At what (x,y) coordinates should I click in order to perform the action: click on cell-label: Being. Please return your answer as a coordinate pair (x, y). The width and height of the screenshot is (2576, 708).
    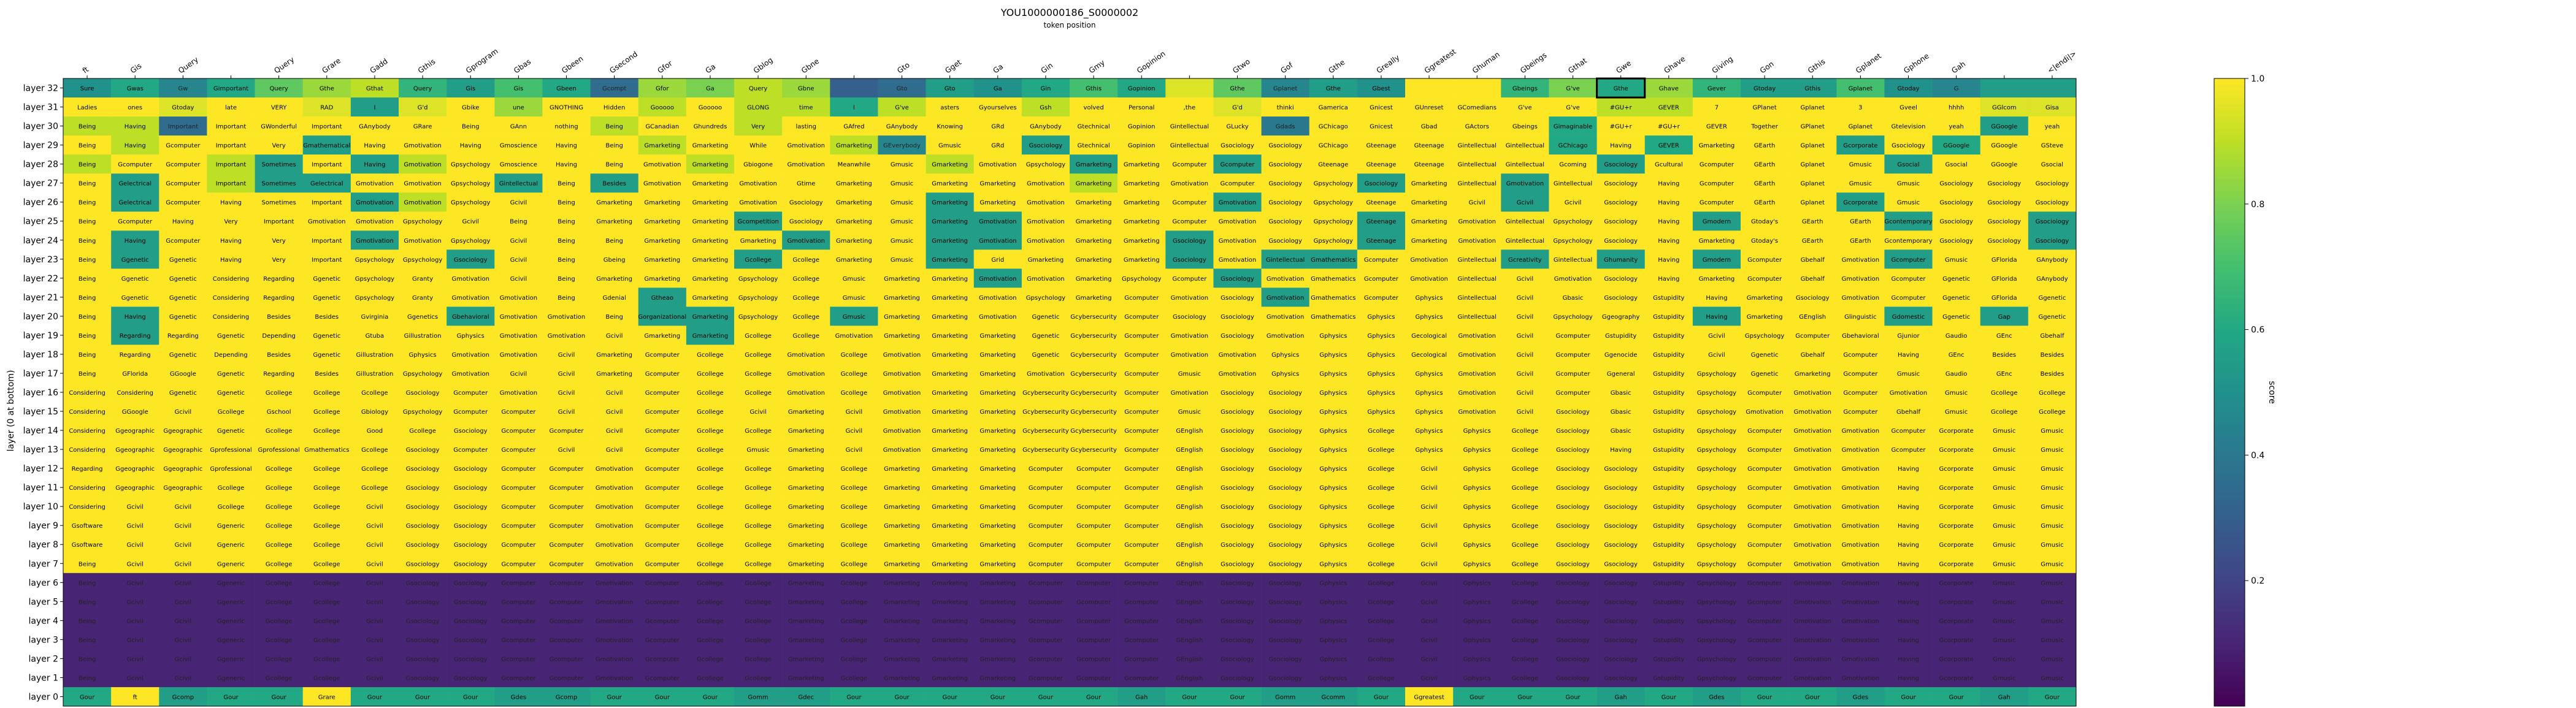
    Looking at the image, I should click on (614, 146).